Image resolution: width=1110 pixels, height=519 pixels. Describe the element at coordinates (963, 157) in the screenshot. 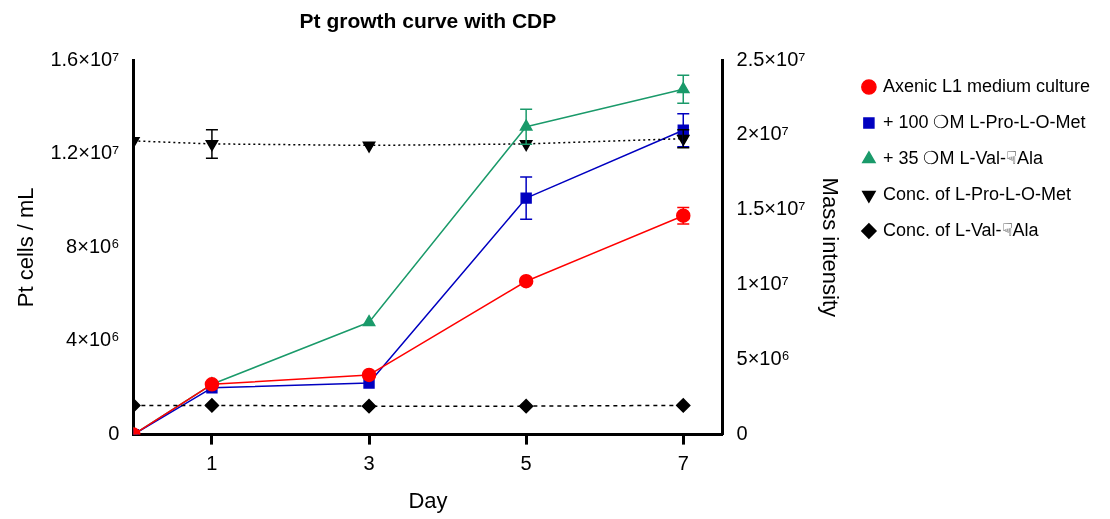

I see `legend-label: + 35 ❍M L-Val-☟Ala` at that location.